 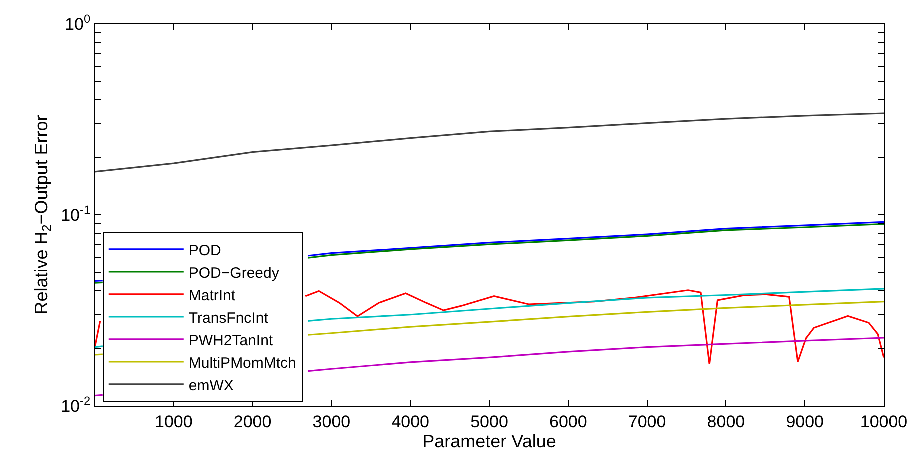 I want to click on x-tick-label: 6000, so click(x=568, y=422).